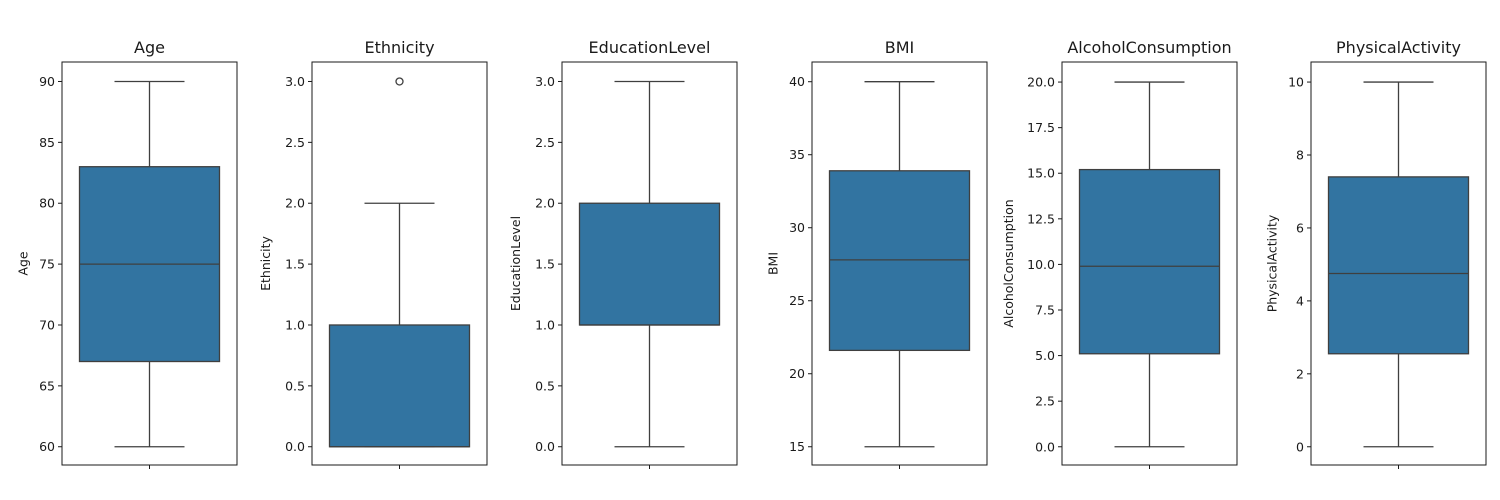 The image size is (1500, 500). Describe the element at coordinates (22, 263) in the screenshot. I see `y-axis-label-0: Age` at that location.